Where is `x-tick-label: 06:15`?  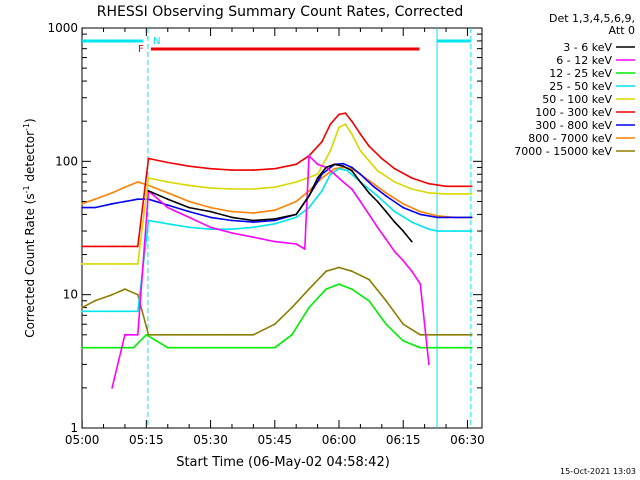
x-tick-label: 06:15 is located at coordinates (403, 440).